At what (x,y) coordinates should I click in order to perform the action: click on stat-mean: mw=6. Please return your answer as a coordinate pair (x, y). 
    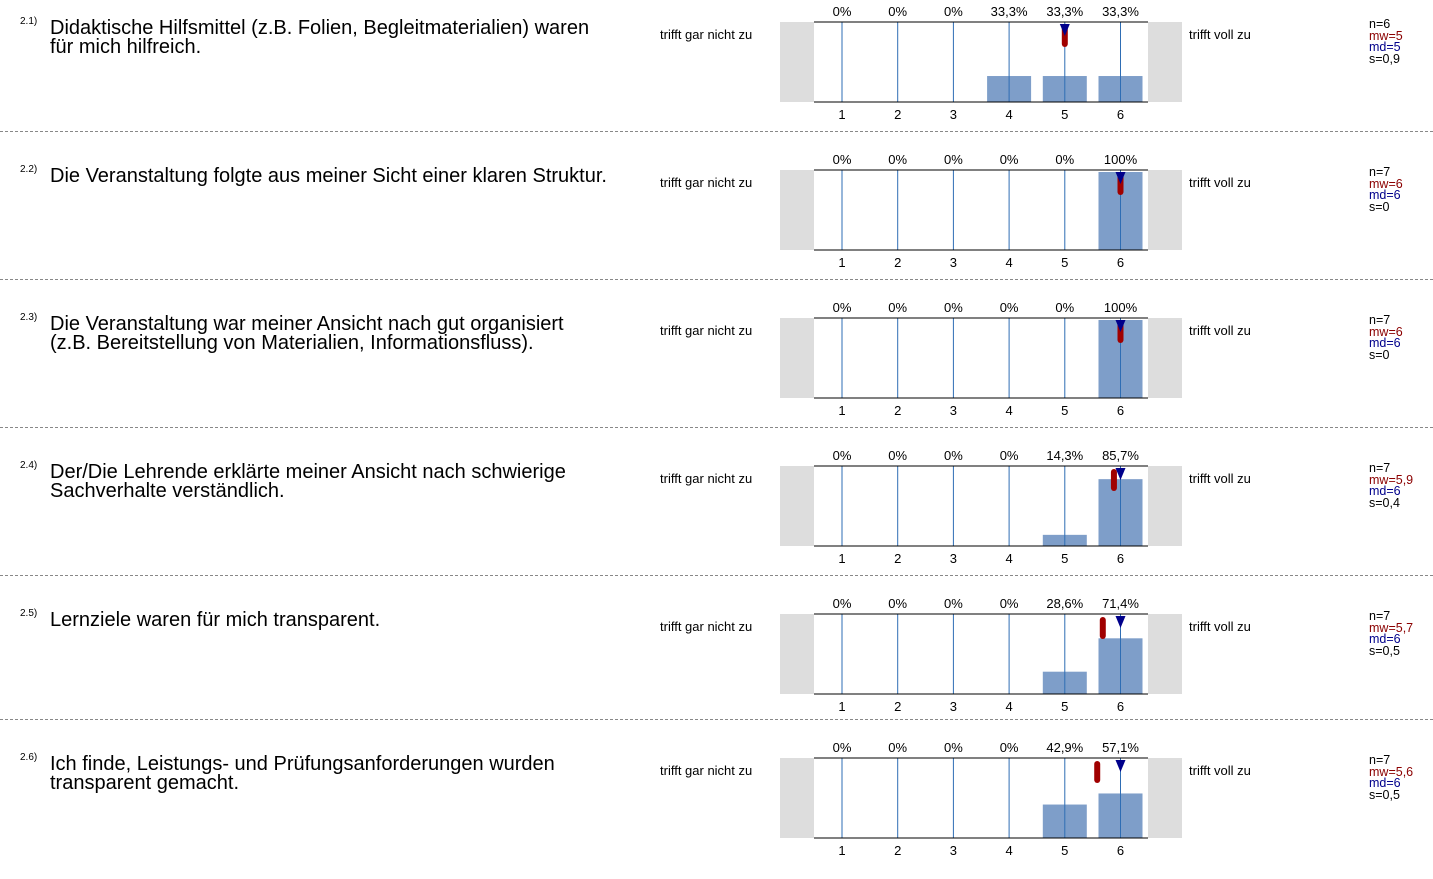
    Looking at the image, I should click on (1386, 183).